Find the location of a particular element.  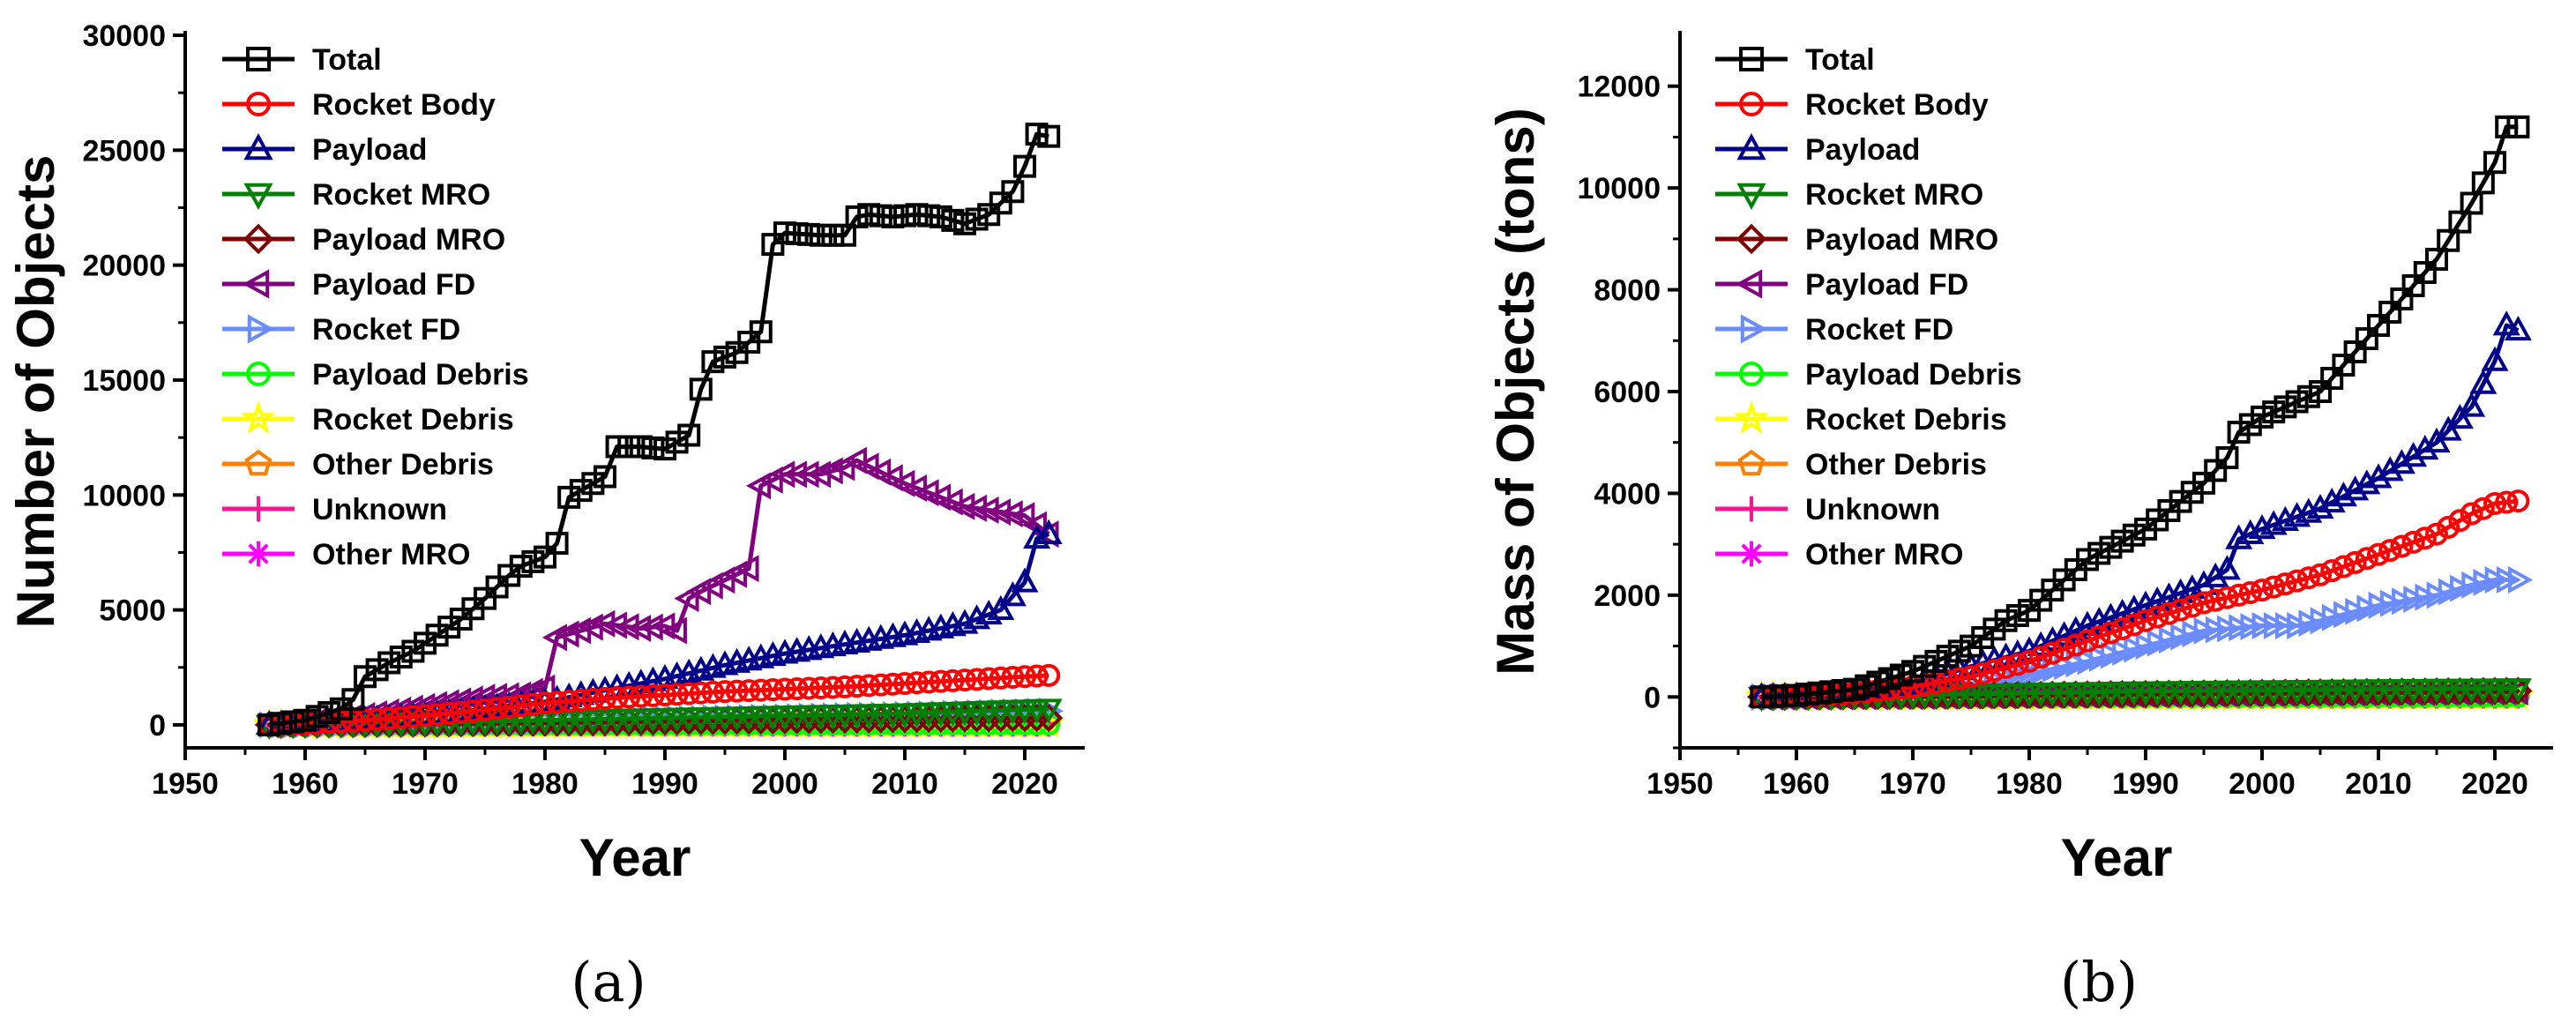

legend-label: Payload MRO is located at coordinates (408, 240).